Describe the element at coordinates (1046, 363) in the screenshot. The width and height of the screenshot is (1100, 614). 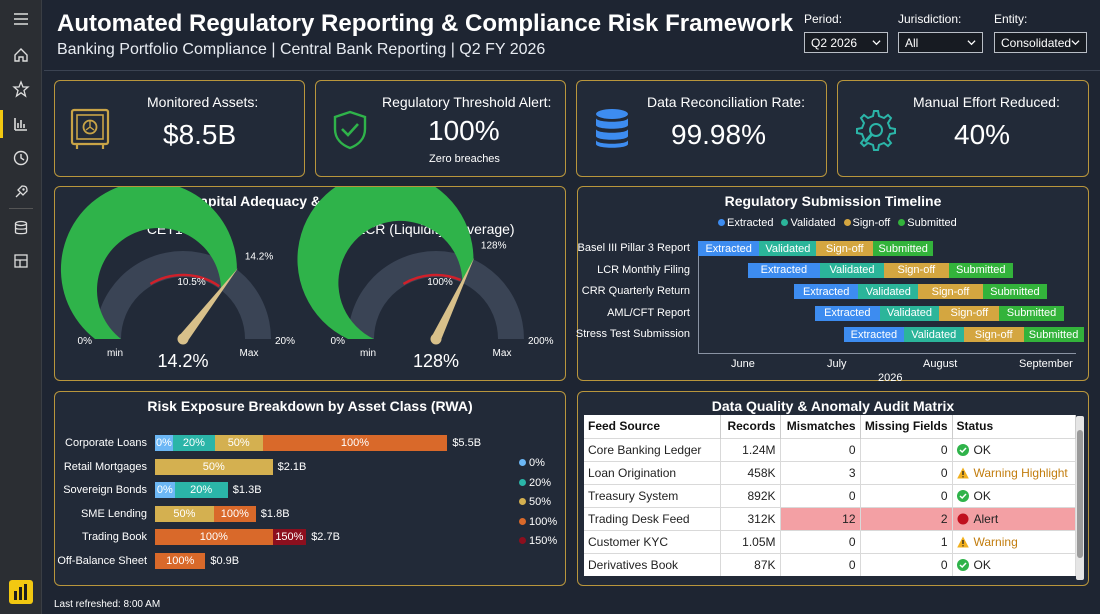
I see `timeline-month-label: September` at that location.